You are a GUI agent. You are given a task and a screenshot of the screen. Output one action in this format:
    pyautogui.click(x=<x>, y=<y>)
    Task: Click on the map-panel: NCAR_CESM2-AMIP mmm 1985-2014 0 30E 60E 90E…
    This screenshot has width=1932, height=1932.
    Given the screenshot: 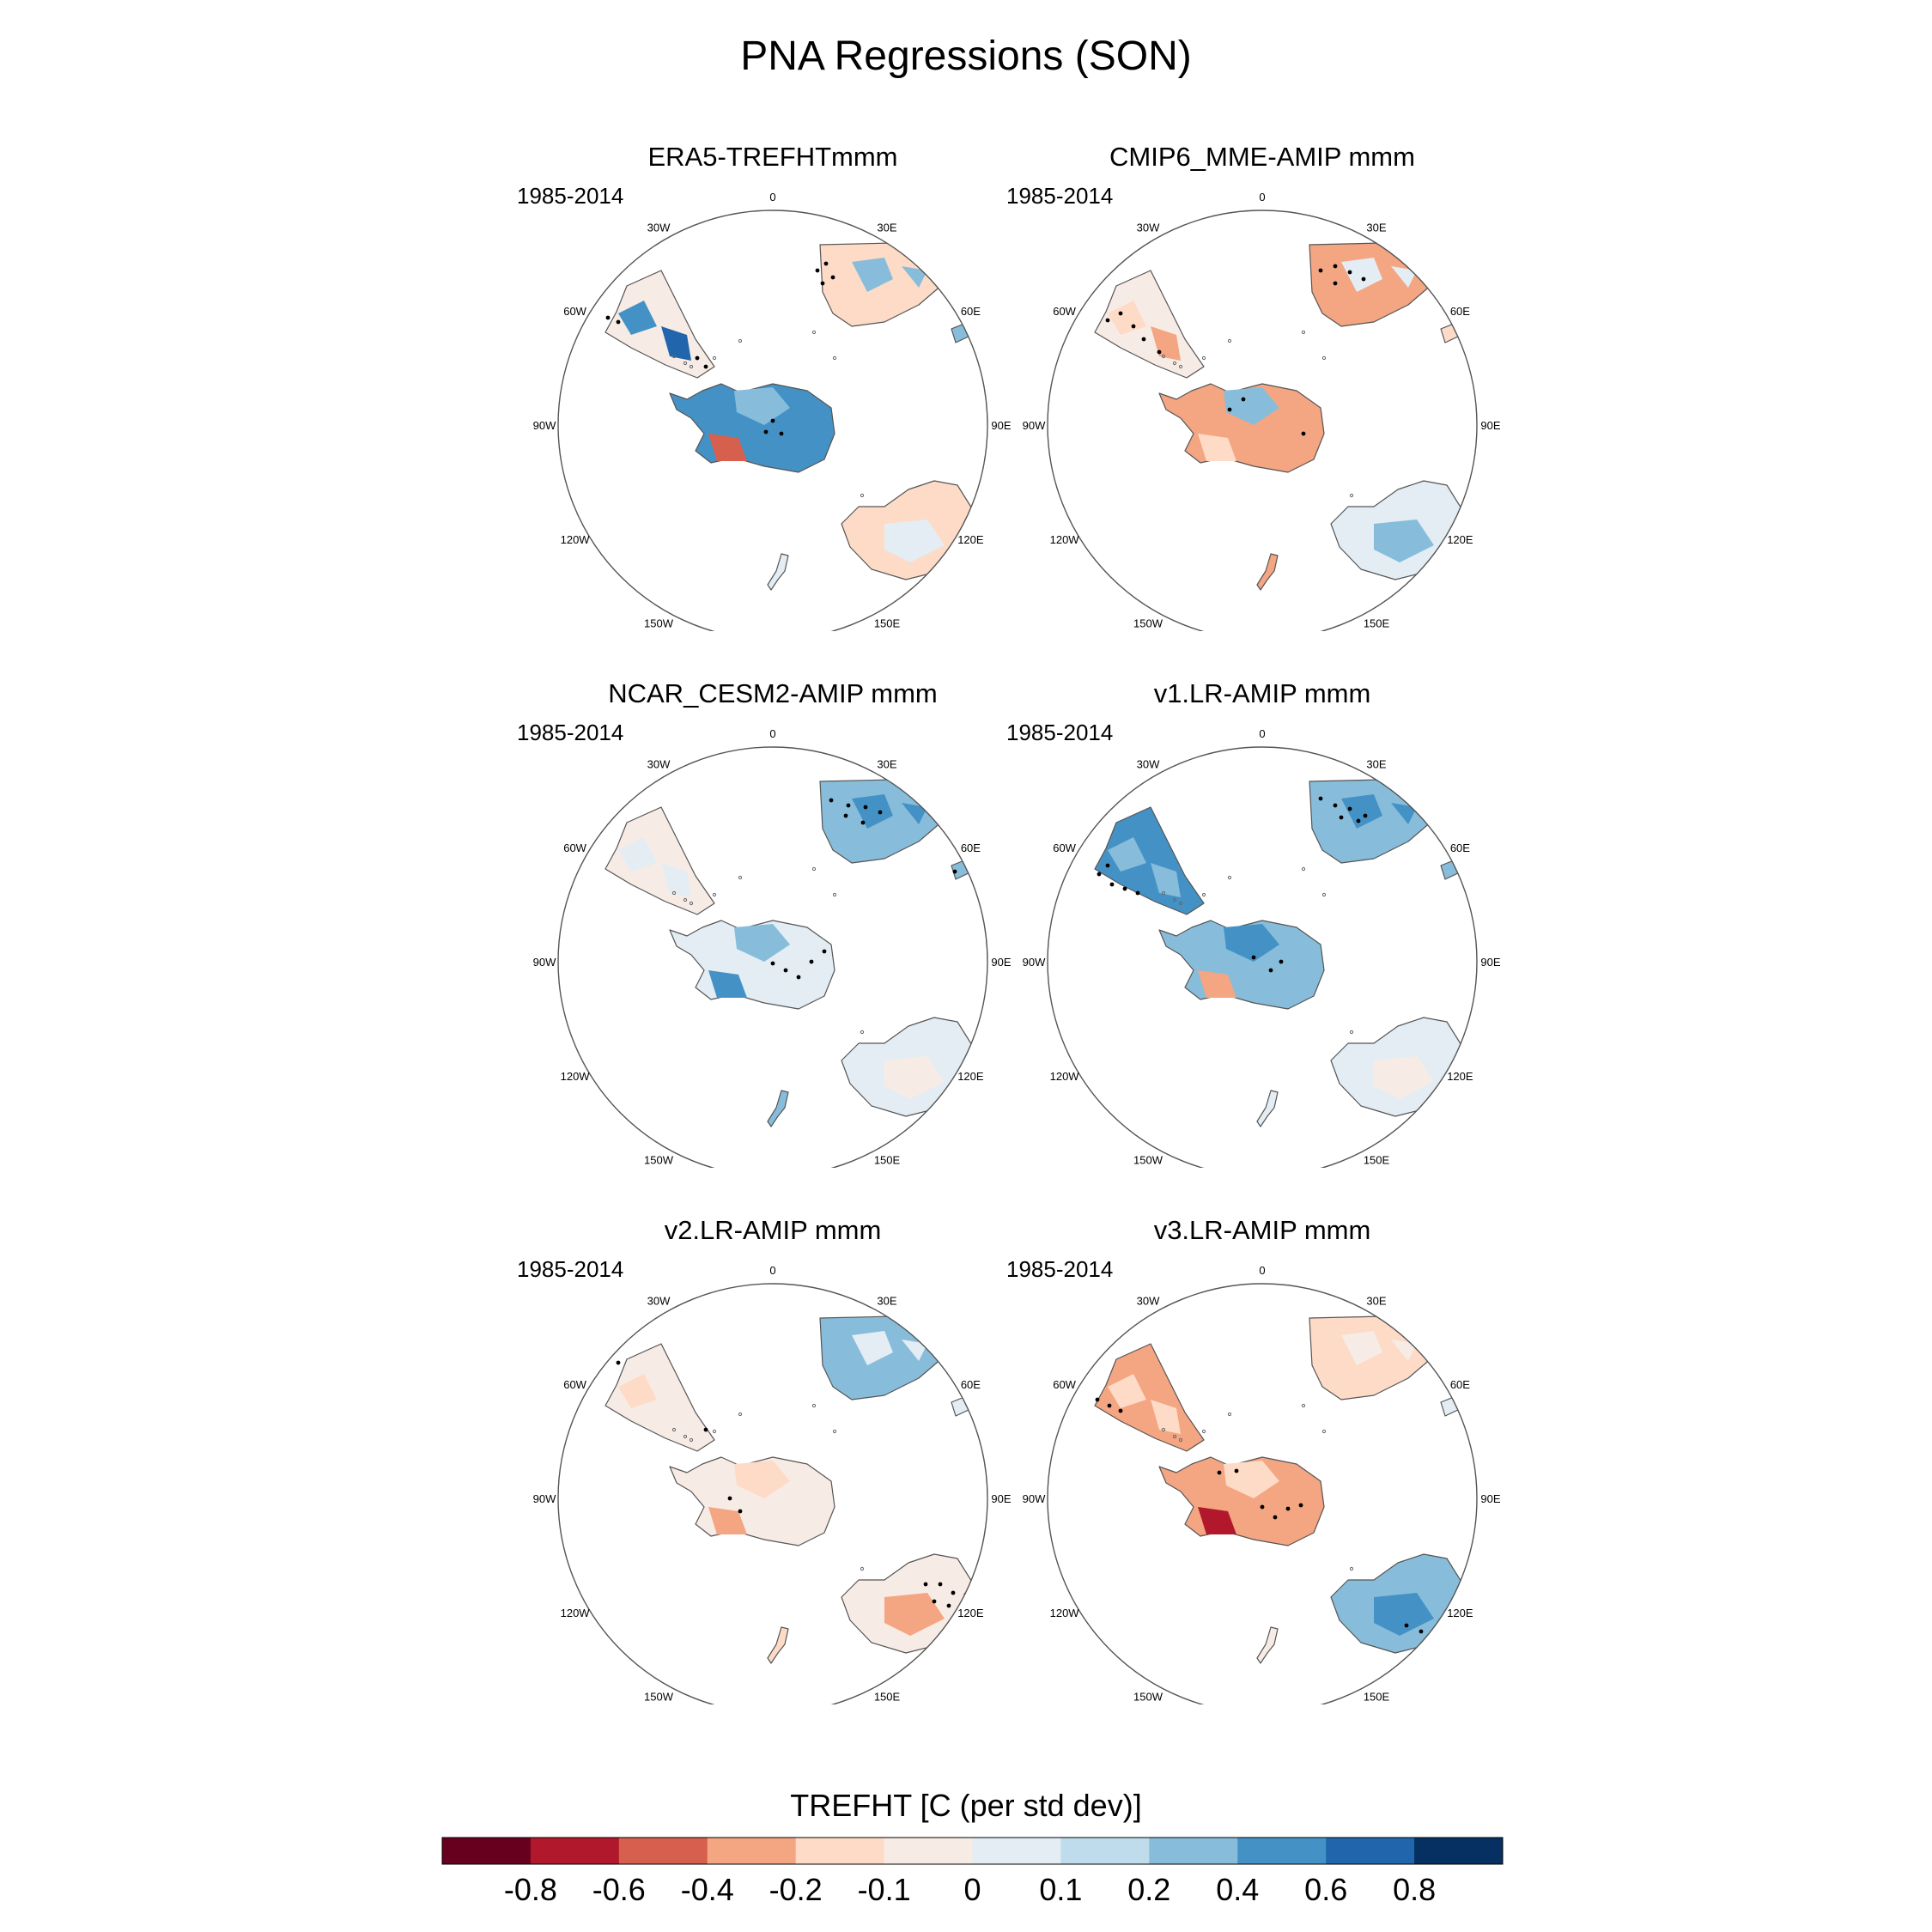 What is the action you would take?
    pyautogui.click(x=772, y=923)
    